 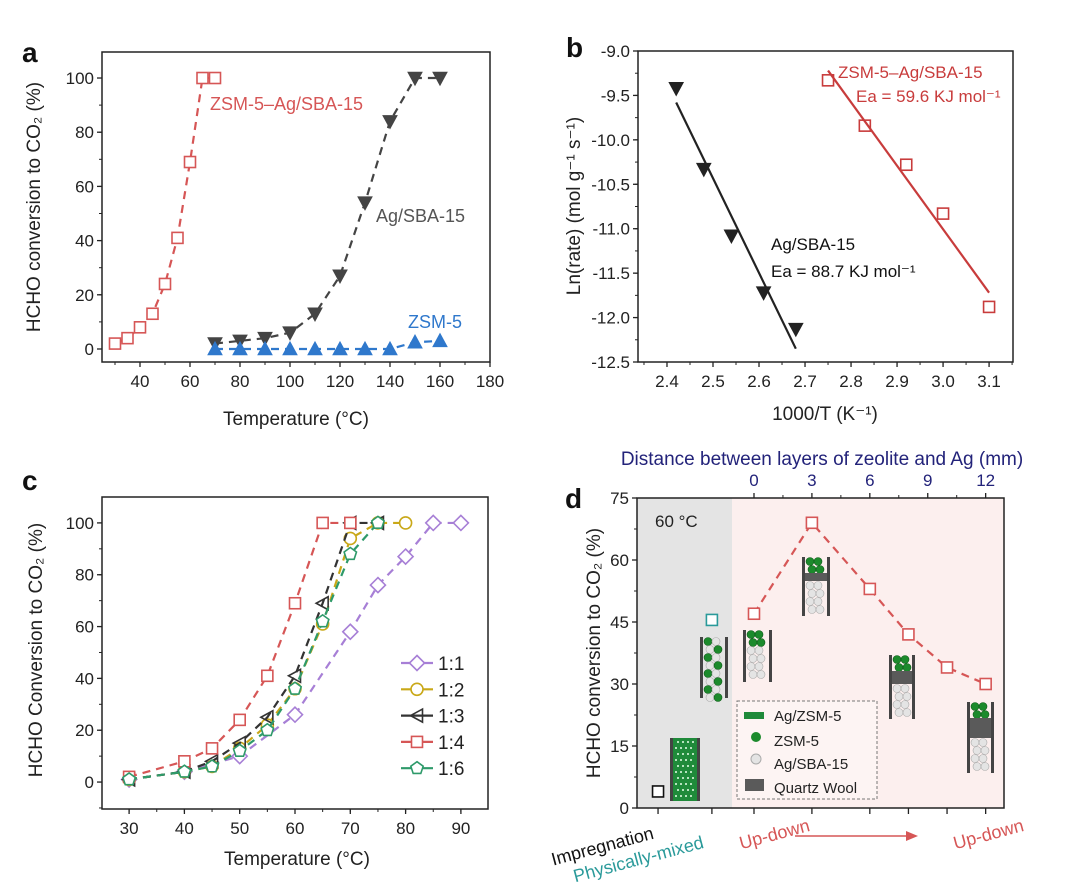 What do you see at coordinates (460, 828) in the screenshot?
I see `x-tick-label: 90` at bounding box center [460, 828].